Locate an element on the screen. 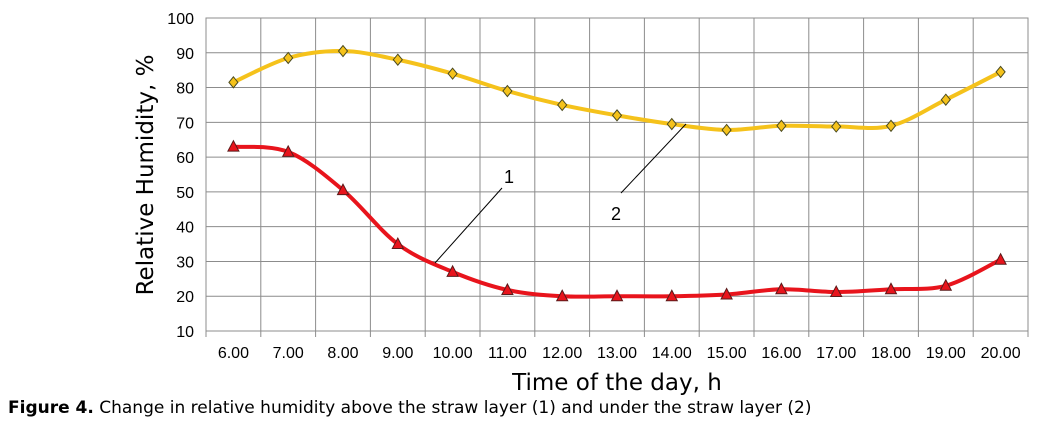 The image size is (1041, 428). y-tick-label: 60 is located at coordinates (185, 158).